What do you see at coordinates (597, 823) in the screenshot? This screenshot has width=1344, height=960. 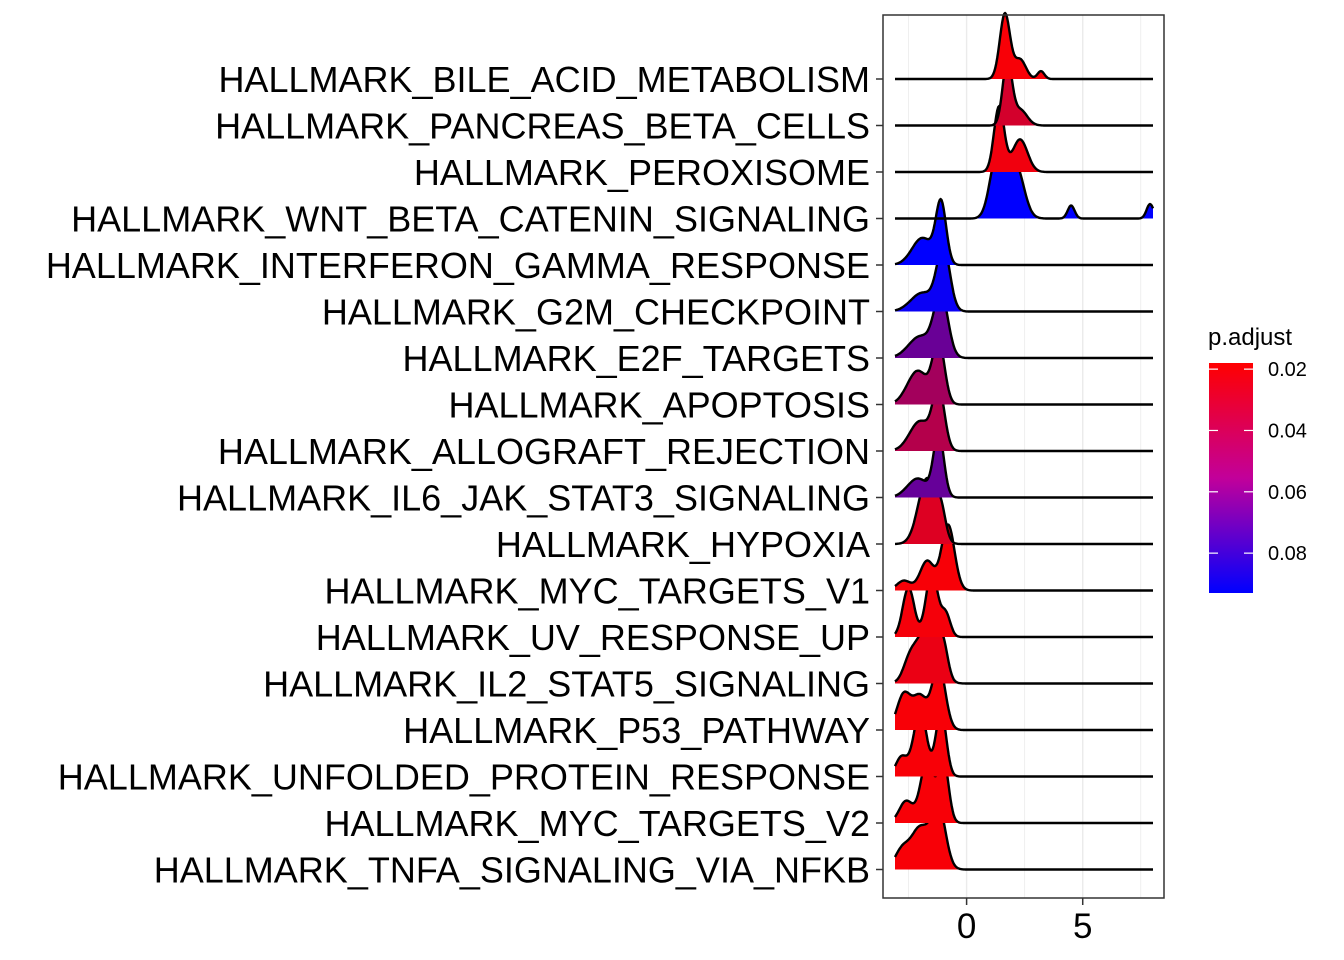 I see `y-tick-label: HALLMARK_MYC_TARGETS_V2` at bounding box center [597, 823].